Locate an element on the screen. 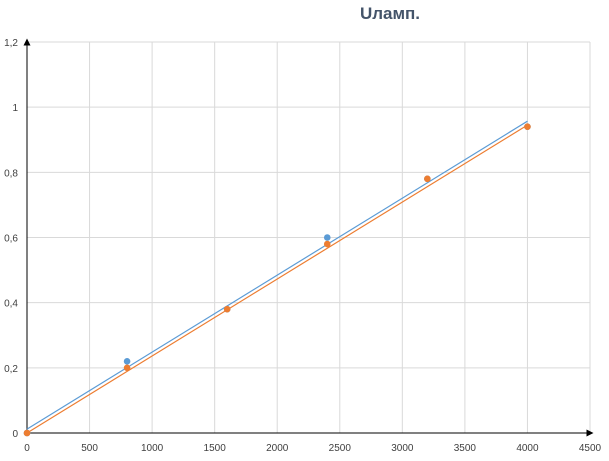 This screenshot has width=609, height=461. x-tick-label: 2000 is located at coordinates (277, 448).